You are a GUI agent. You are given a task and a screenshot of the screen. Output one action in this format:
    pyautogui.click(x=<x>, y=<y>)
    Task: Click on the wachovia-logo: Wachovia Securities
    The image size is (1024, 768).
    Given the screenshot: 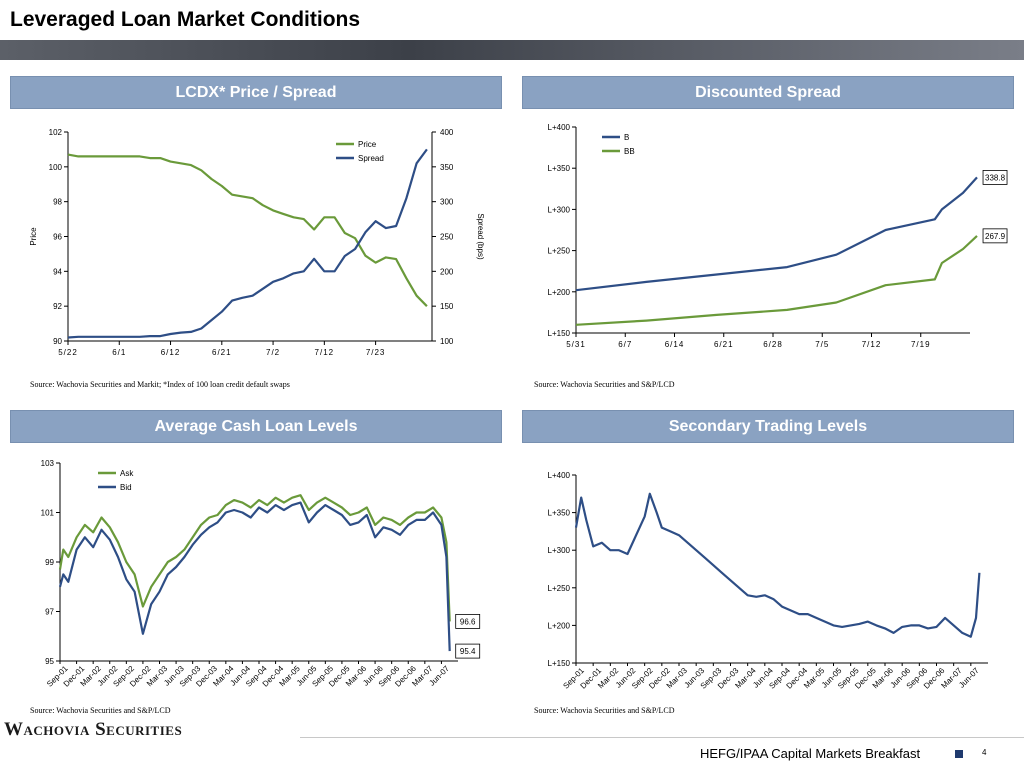 What is the action you would take?
    pyautogui.click(x=93, y=729)
    